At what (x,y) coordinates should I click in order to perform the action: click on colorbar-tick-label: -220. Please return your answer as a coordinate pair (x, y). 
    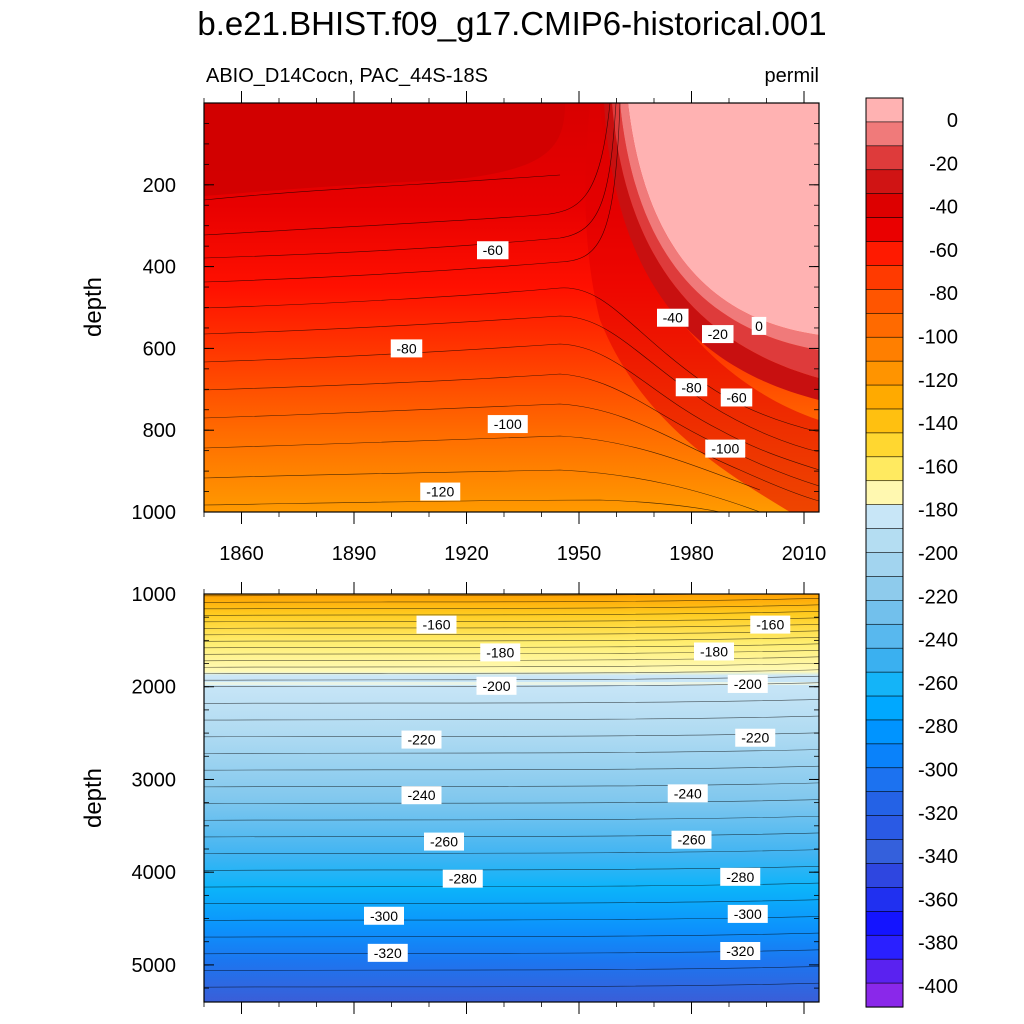
    Looking at the image, I should click on (938, 597).